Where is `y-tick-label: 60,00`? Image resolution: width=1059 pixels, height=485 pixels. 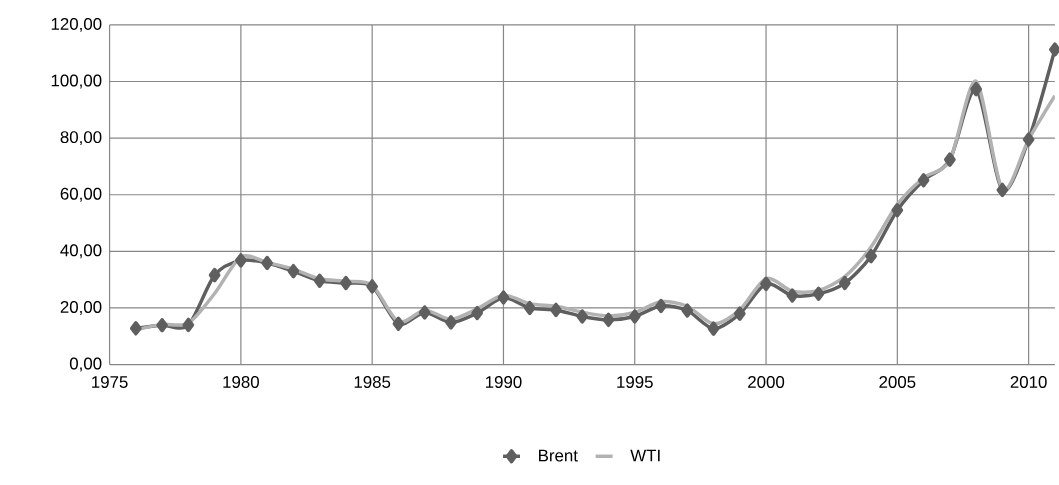 y-tick-label: 60,00 is located at coordinates (81, 194).